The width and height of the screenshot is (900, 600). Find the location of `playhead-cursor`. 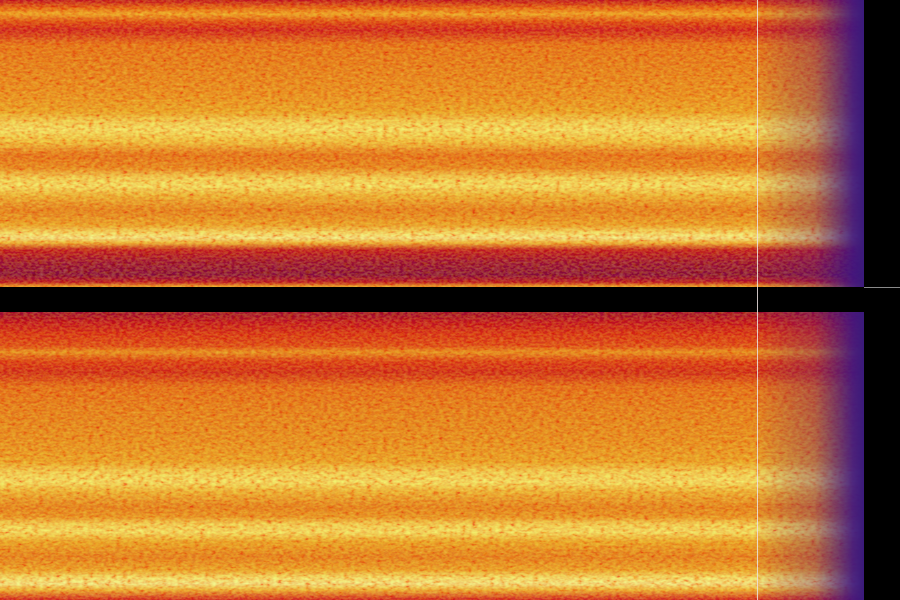

playhead-cursor is located at coordinates (757, 300).